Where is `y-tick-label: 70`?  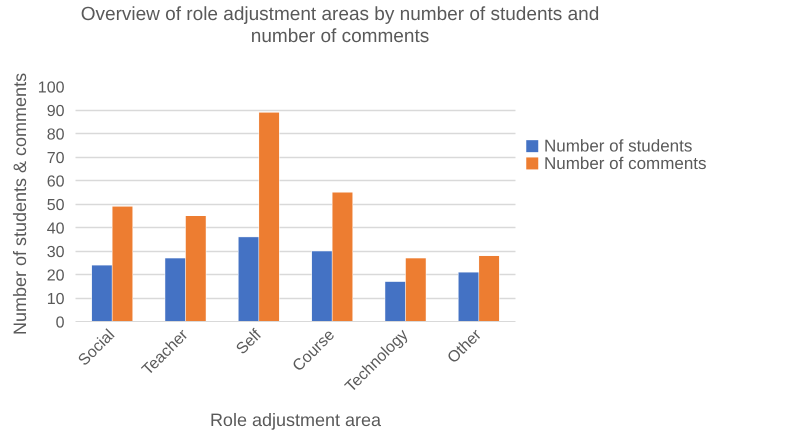 y-tick-label: 70 is located at coordinates (55, 158).